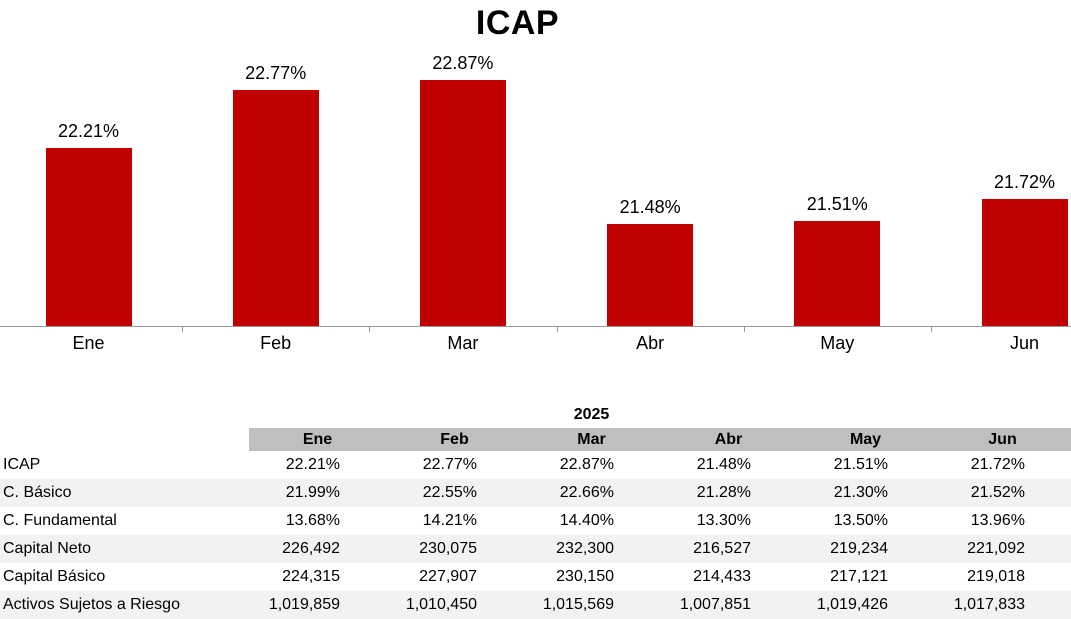 This screenshot has height=619, width=1071. Describe the element at coordinates (463, 63) in the screenshot. I see `bar-value-mar: 22.87%` at that location.